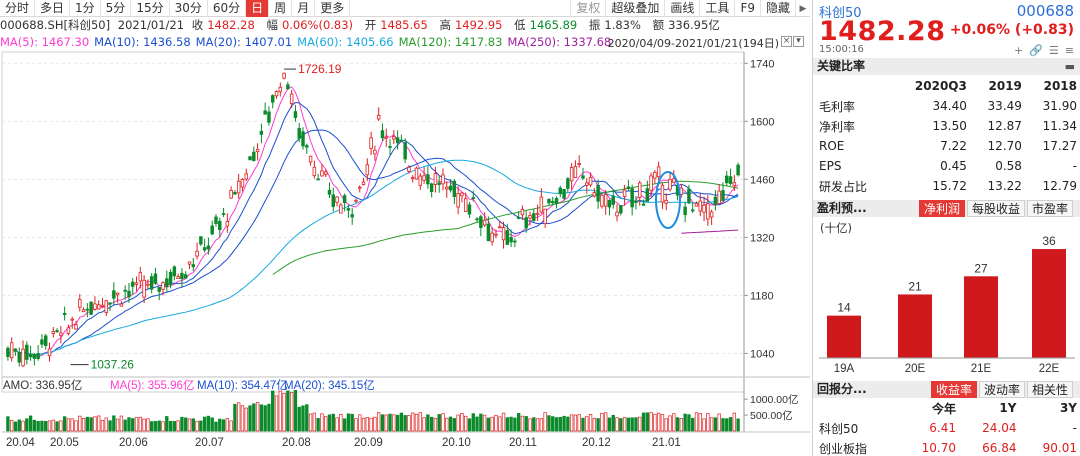 This screenshot has width=1080, height=456. What do you see at coordinates (1053, 50) in the screenshot?
I see `list-icon: ☰` at bounding box center [1053, 50].